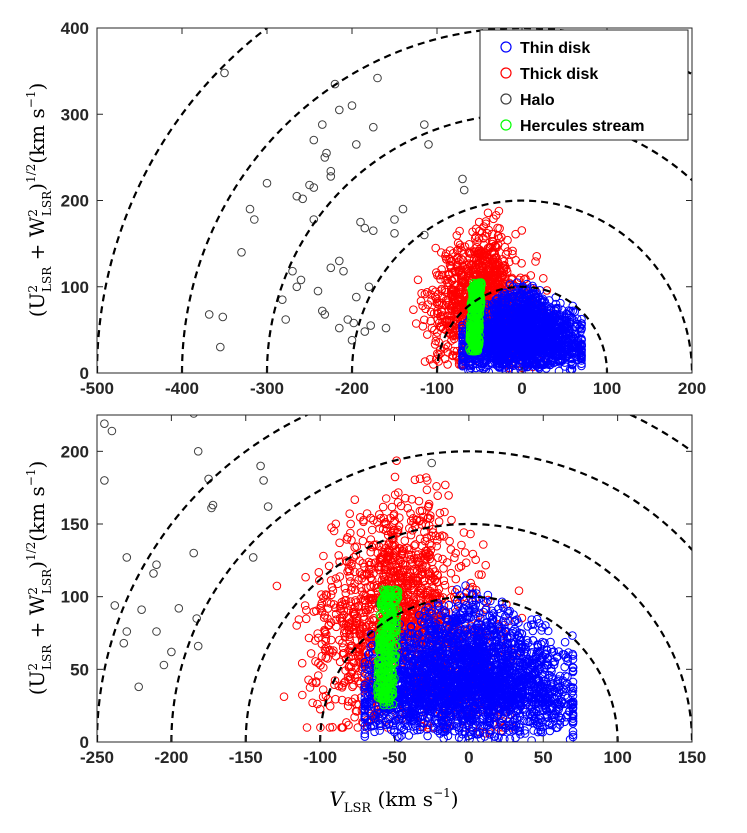  What do you see at coordinates (607, 388) in the screenshot?
I see `x-tick-label: 100` at bounding box center [607, 388].